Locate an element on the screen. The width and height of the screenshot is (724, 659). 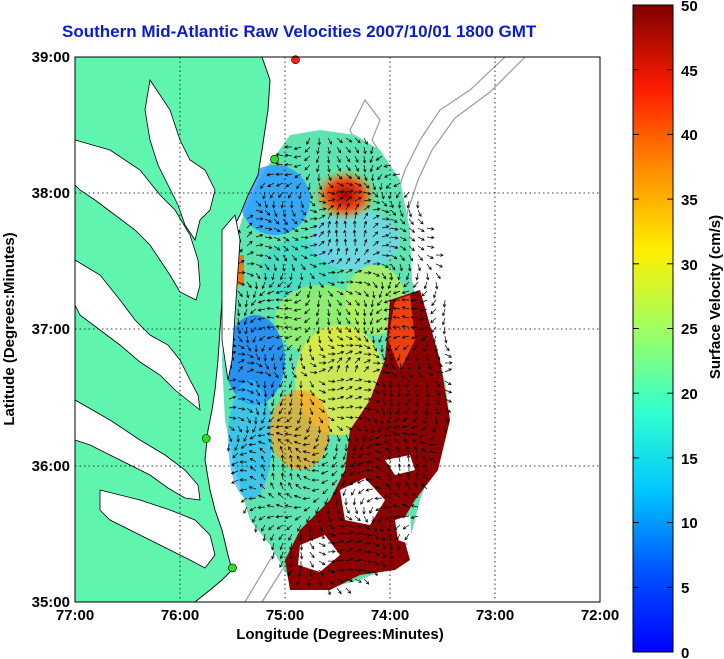
colorbar-tick: 0 is located at coordinates (685, 652).